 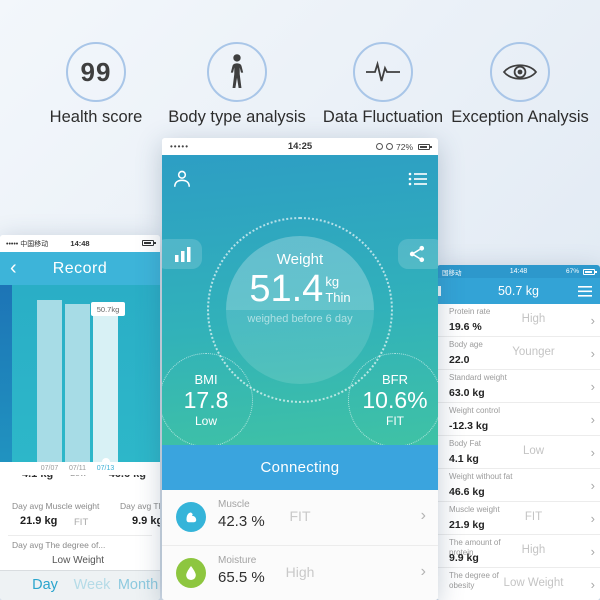 I want to click on right-status-bar: 国移动 14:48 67%, so click(x=518, y=271).